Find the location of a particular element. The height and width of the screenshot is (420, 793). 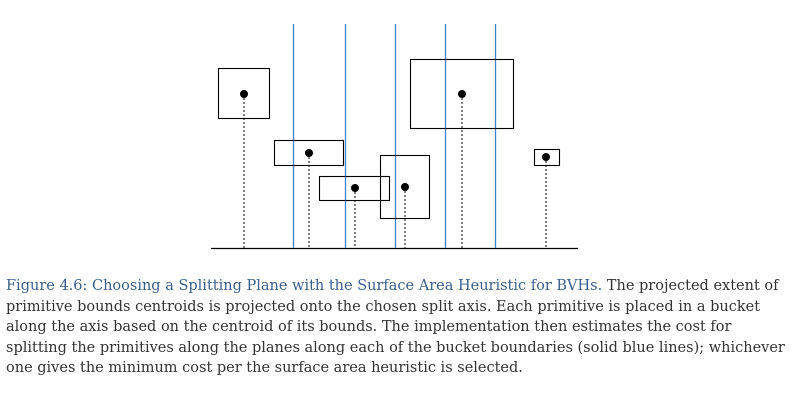

centroids is located at coordinates (395, 141).